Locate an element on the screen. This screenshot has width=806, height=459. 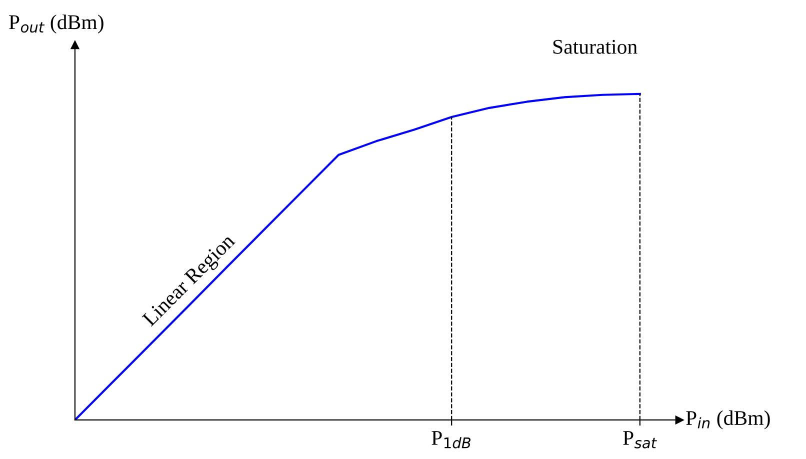
text: Saturation is located at coordinates (595, 47).